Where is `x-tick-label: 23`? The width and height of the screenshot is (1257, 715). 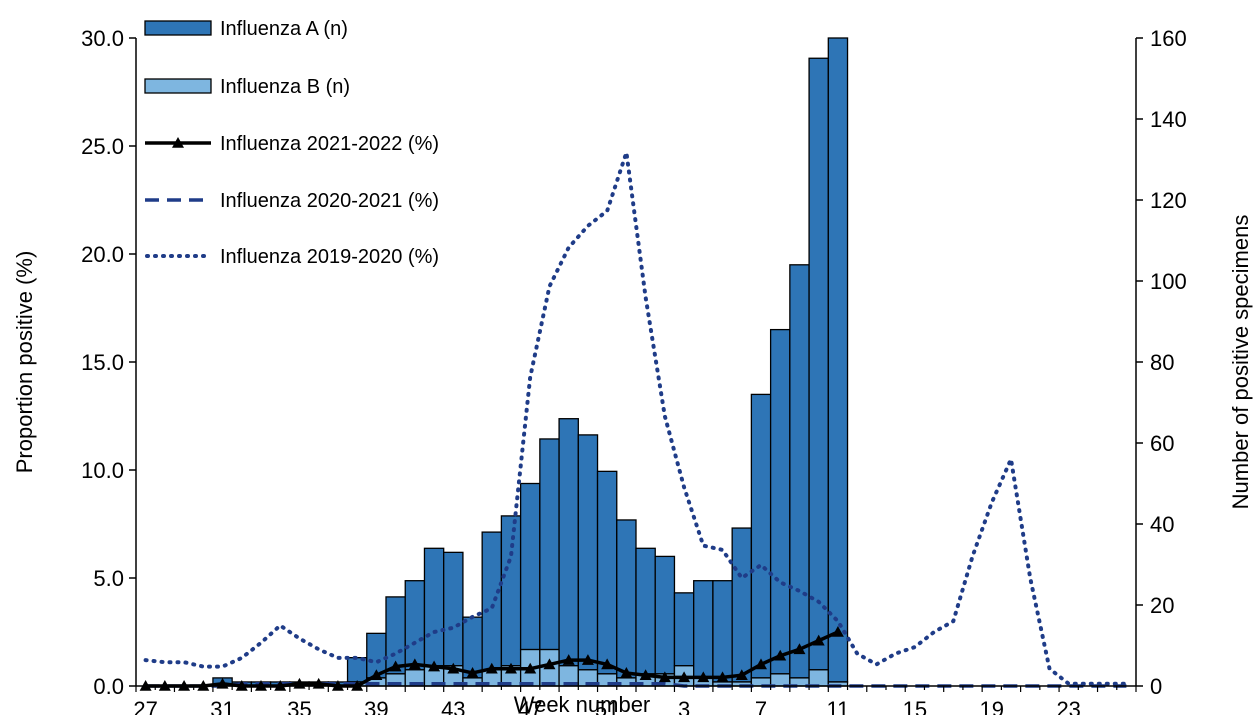 x-tick-label: 23 is located at coordinates (1068, 706).